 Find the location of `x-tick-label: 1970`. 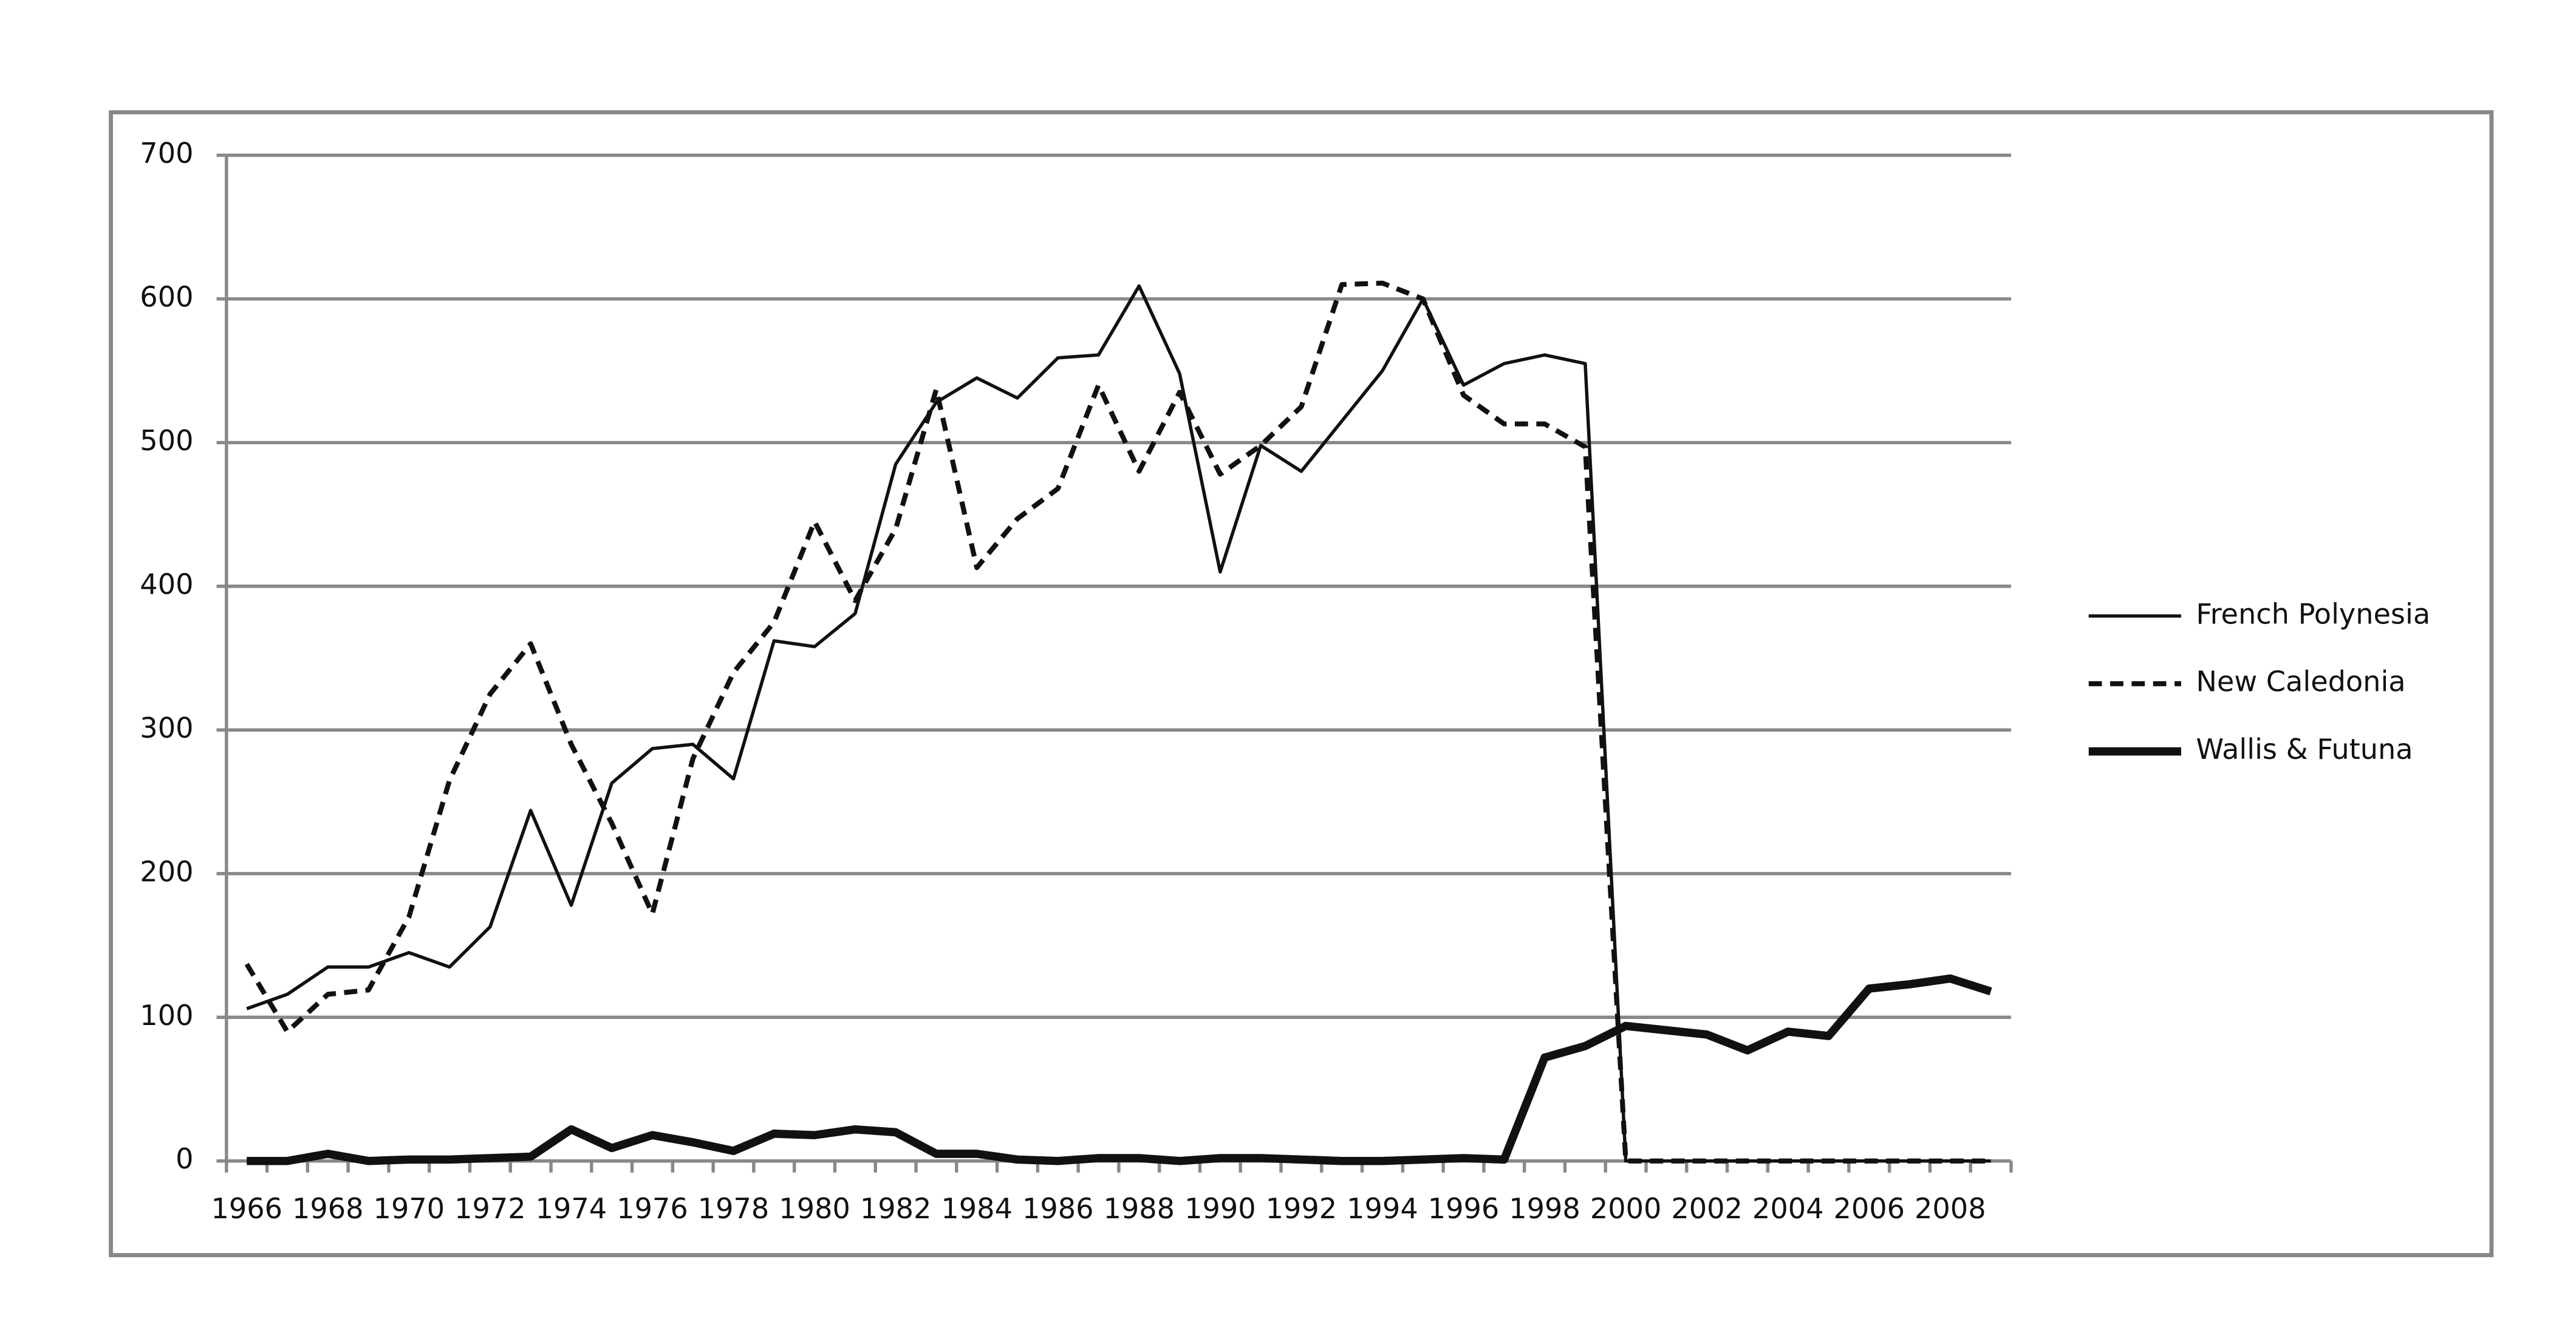

x-tick-label: 1970 is located at coordinates (409, 1208).